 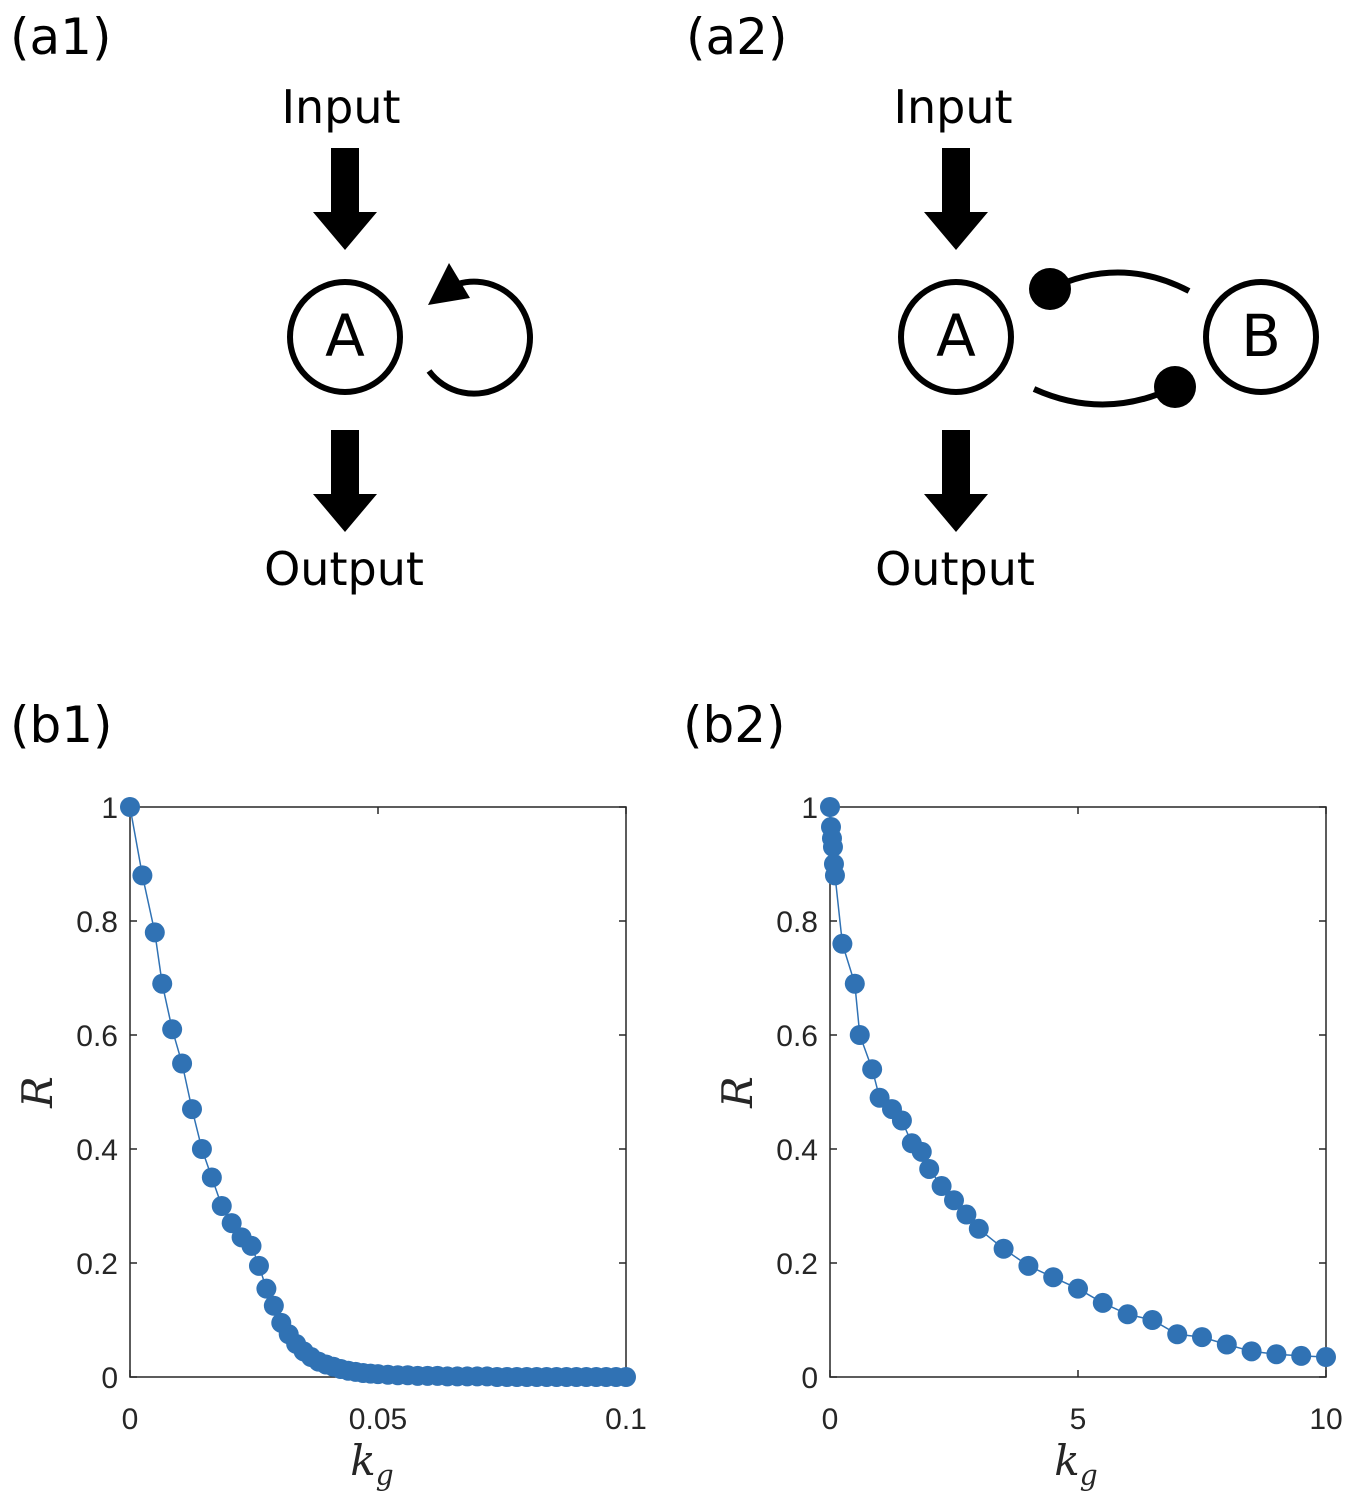 I want to click on chart-b1-x-label: kg, so click(x=371, y=1464).